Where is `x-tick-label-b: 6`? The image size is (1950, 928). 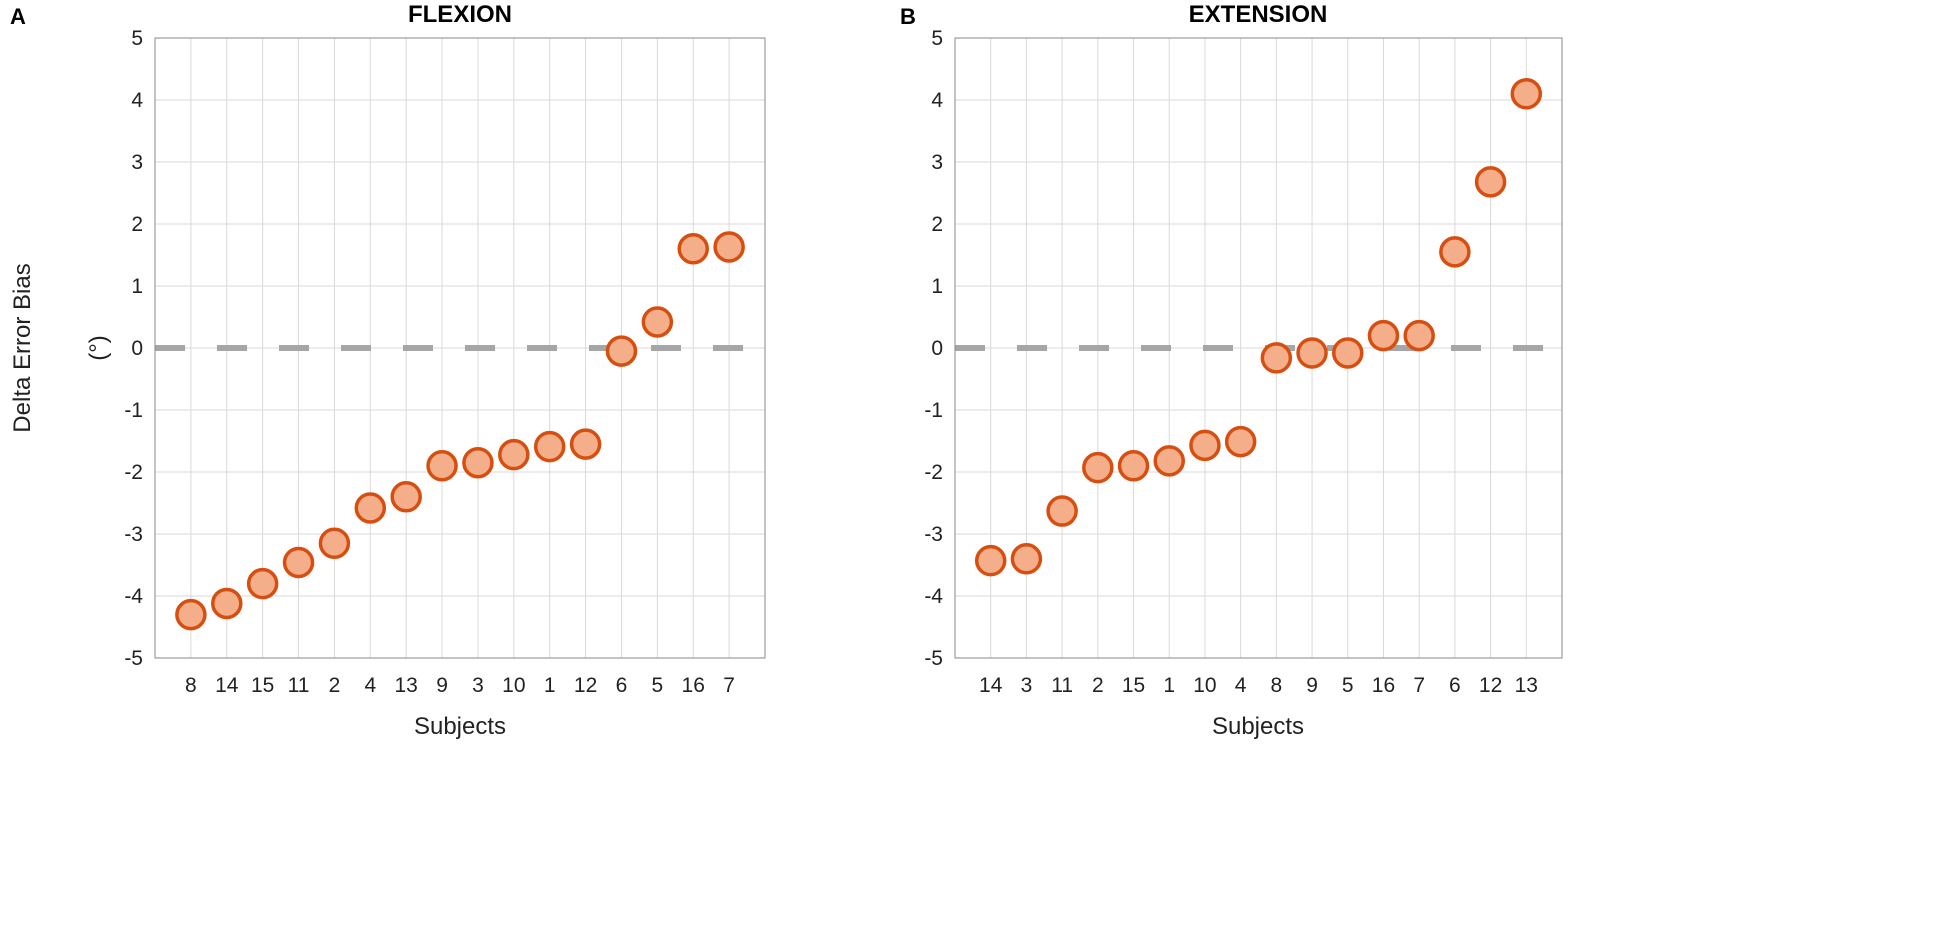 x-tick-label-b: 6 is located at coordinates (1455, 685).